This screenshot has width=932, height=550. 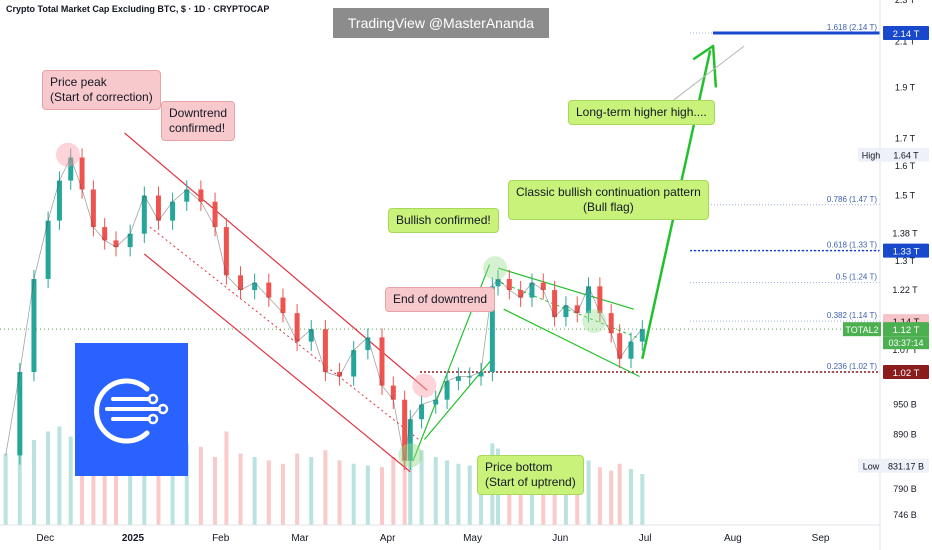 I want to click on price-peak-note: Price peak (Start of correction), so click(x=101, y=90).